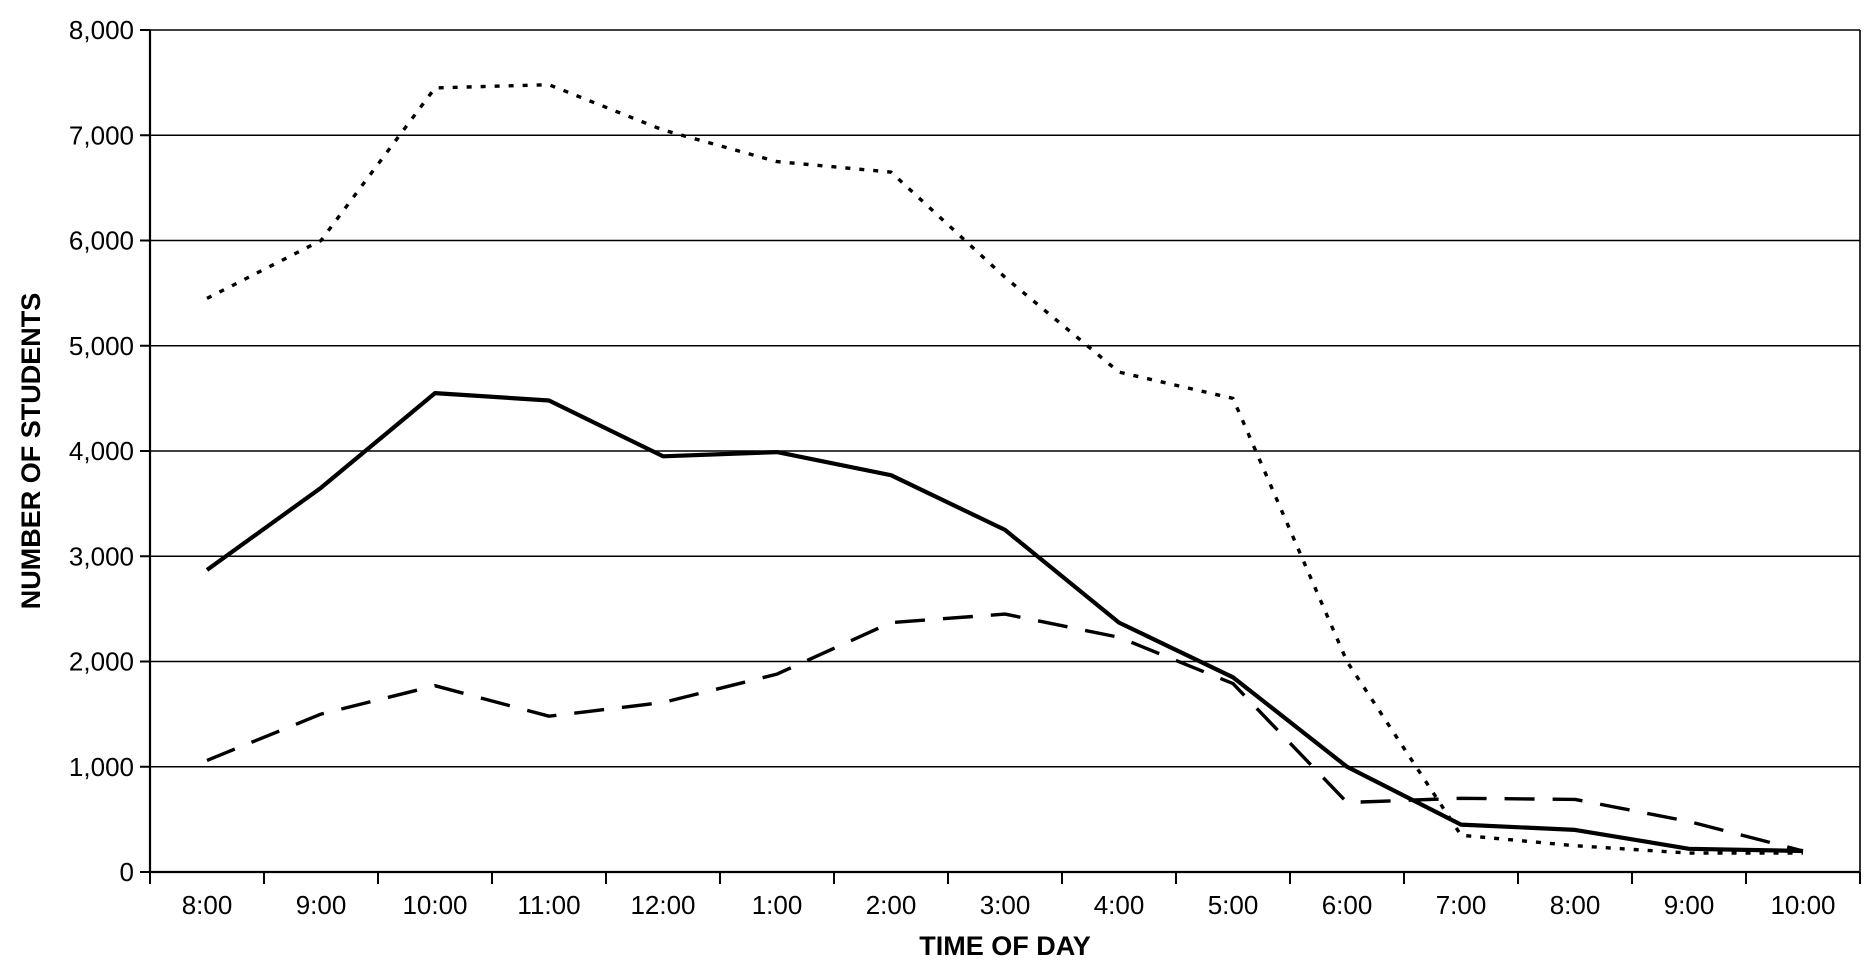 The image size is (1867, 972). What do you see at coordinates (101, 30) in the screenshot?
I see `y-tick-label: 8,000` at bounding box center [101, 30].